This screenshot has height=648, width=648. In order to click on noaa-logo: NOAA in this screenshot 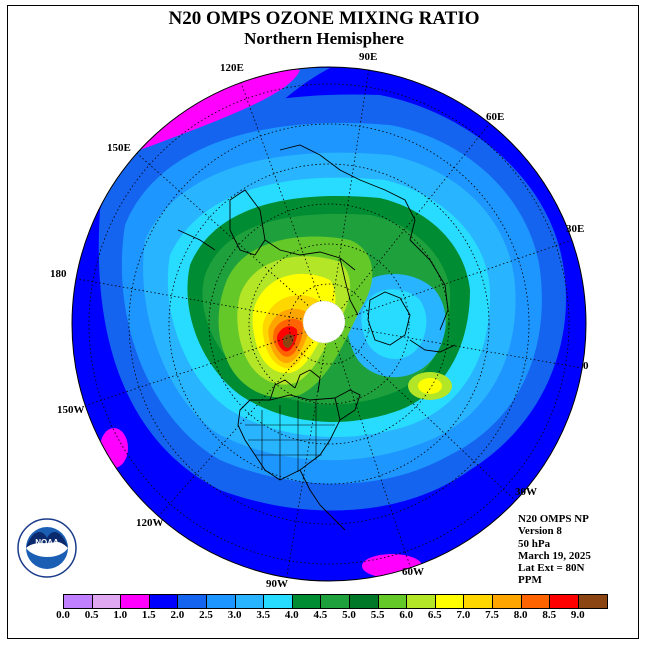, I will do `click(47, 548)`.